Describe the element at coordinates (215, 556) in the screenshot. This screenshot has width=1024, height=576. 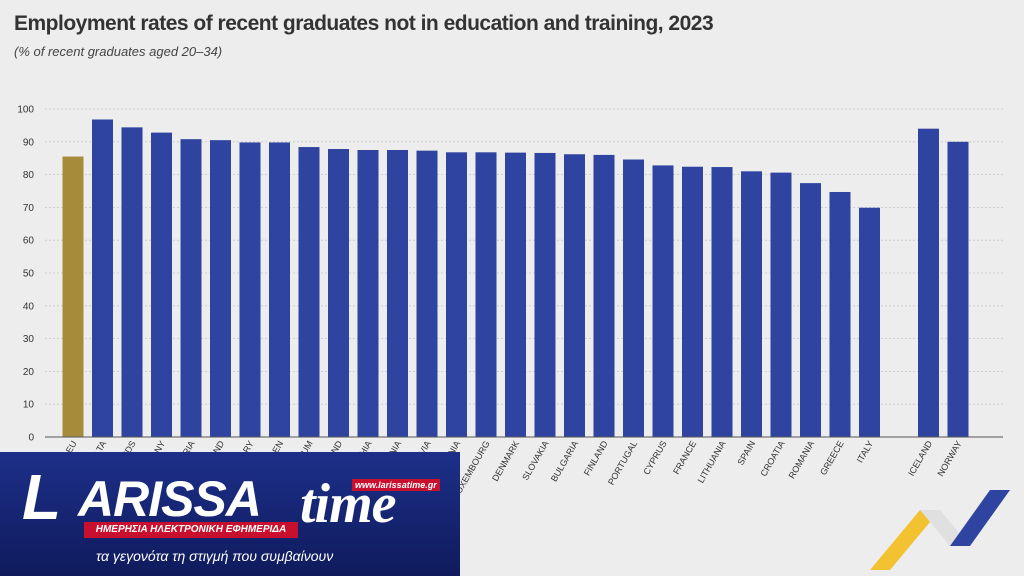
I see `logo-slogan: τα γεγονότα τη στιγμή που συμβαίνουν` at that location.